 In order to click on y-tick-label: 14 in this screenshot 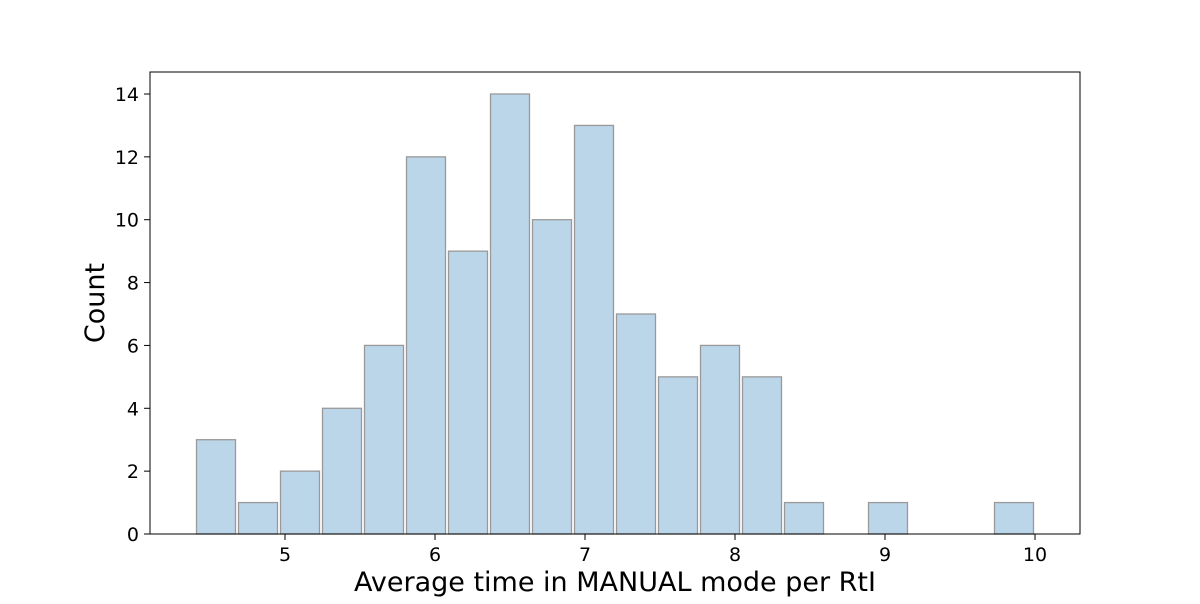, I will do `click(127, 95)`.